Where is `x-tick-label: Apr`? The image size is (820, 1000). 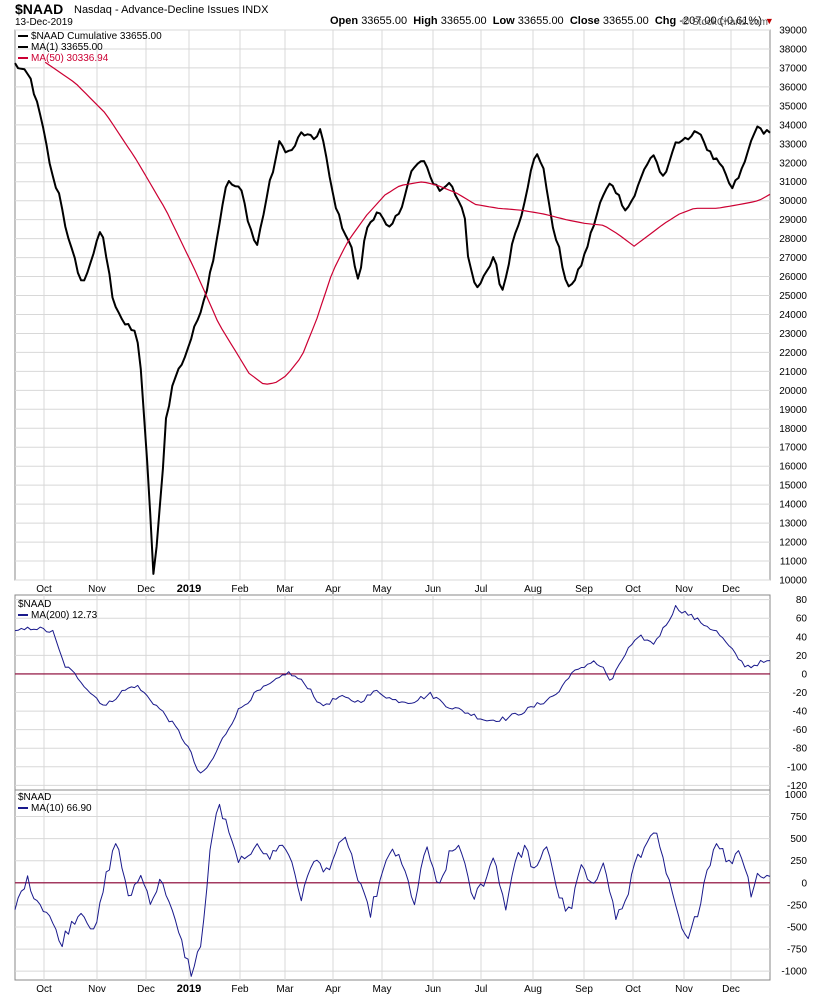 x-tick-label: Apr is located at coordinates (333, 989).